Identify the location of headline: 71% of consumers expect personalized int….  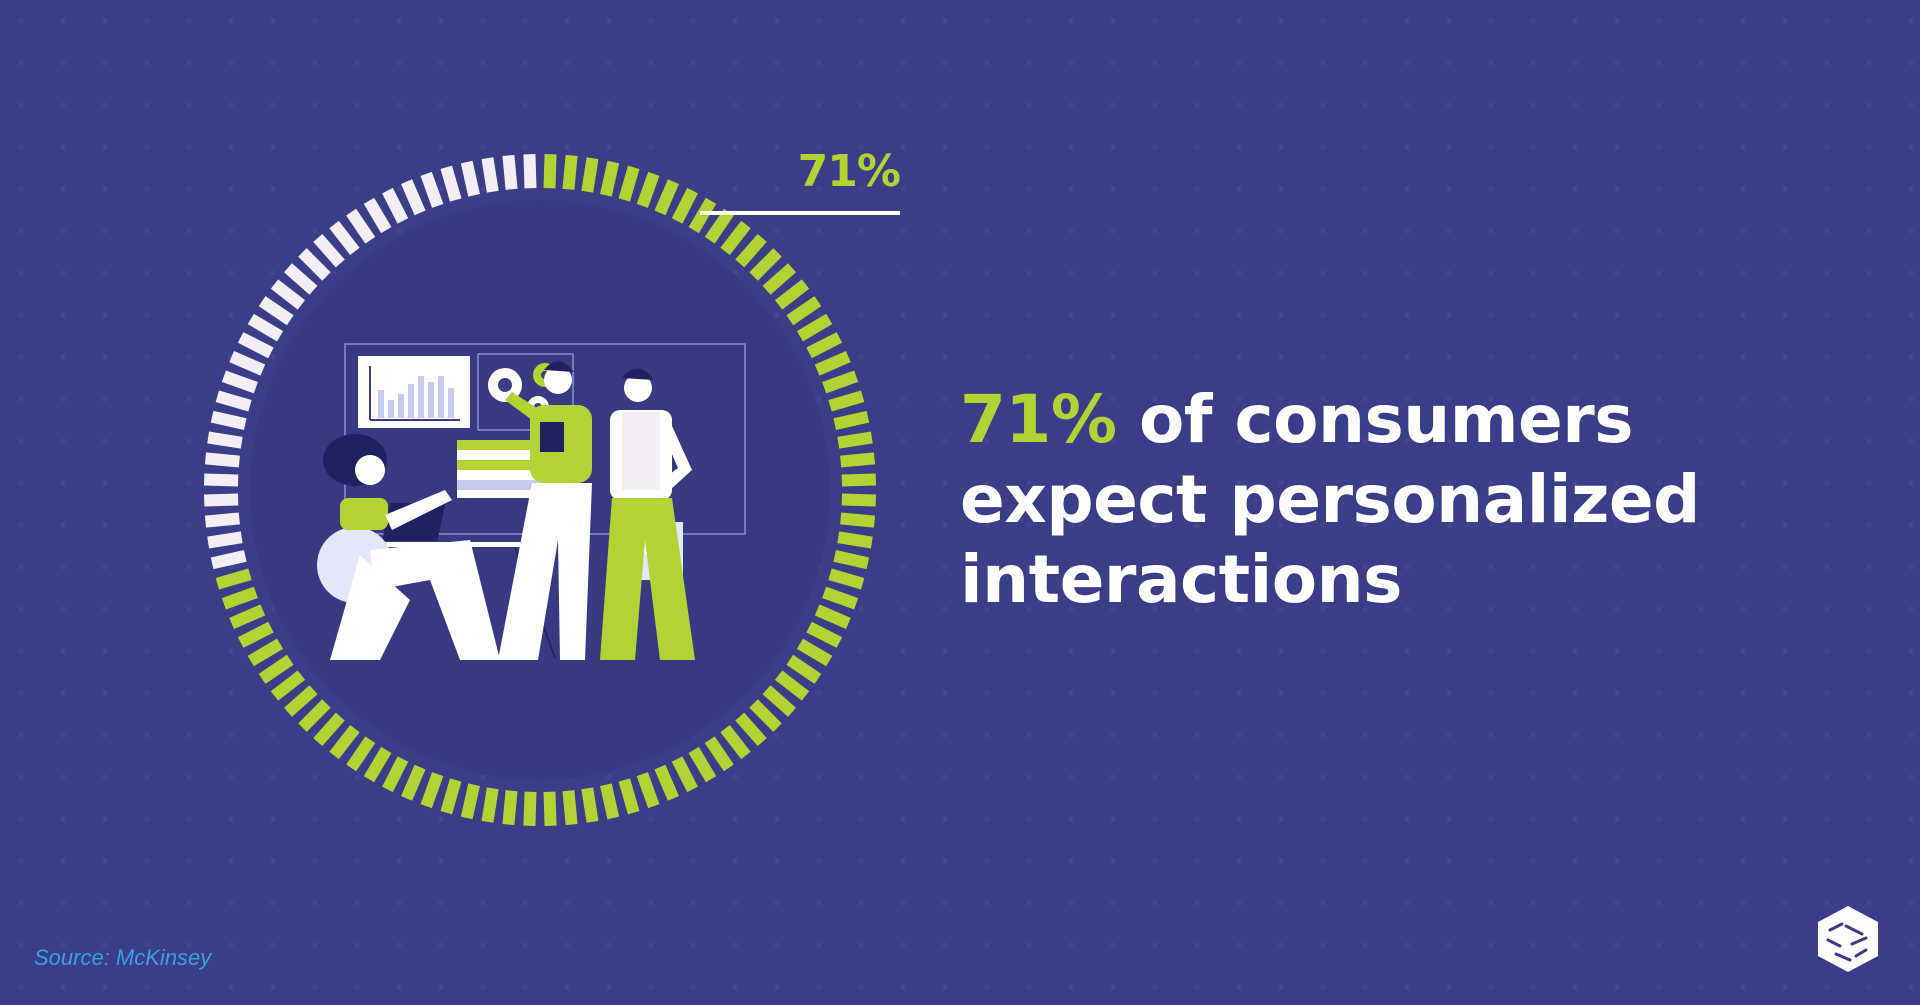
(1390, 500).